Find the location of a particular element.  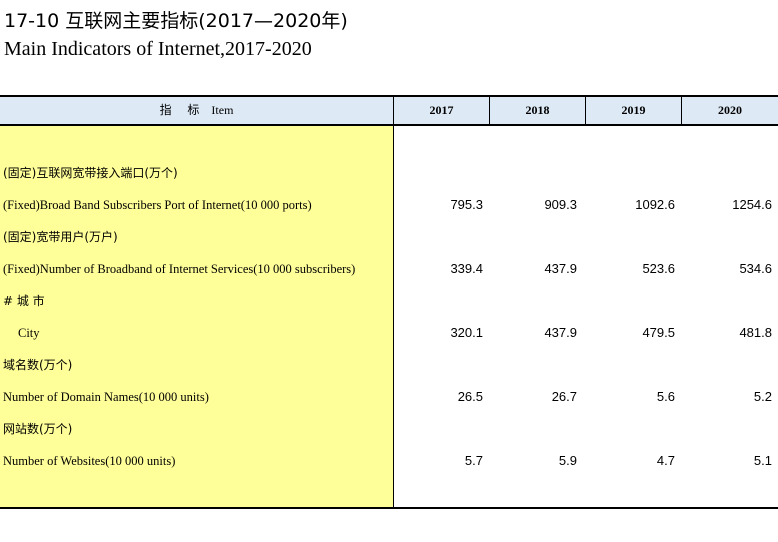

row-label: Number of Domain Names(10 000 units) is located at coordinates (106, 397).